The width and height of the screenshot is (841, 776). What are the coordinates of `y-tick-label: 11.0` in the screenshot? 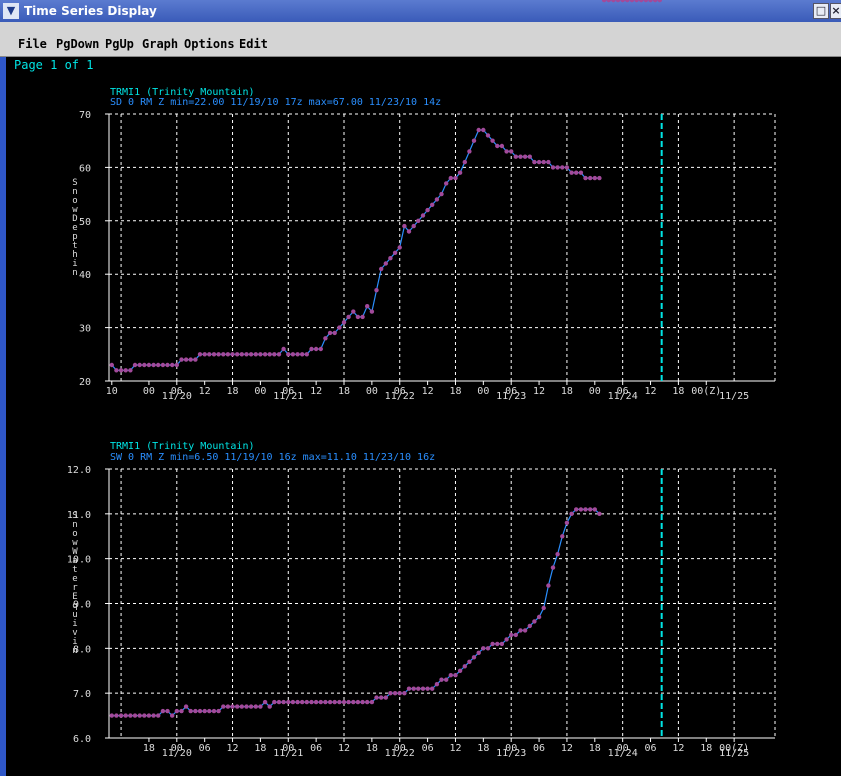 It's located at (79, 515).